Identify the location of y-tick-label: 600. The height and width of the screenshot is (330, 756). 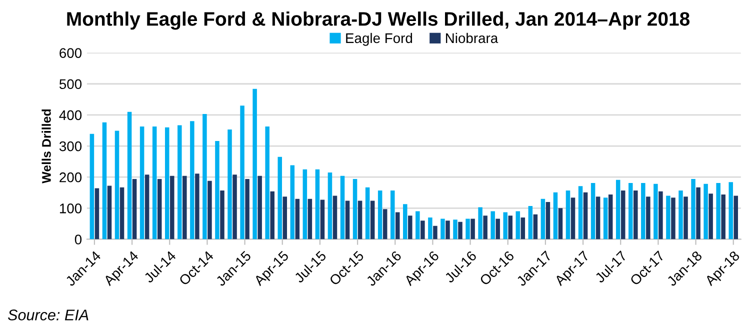
(71, 53).